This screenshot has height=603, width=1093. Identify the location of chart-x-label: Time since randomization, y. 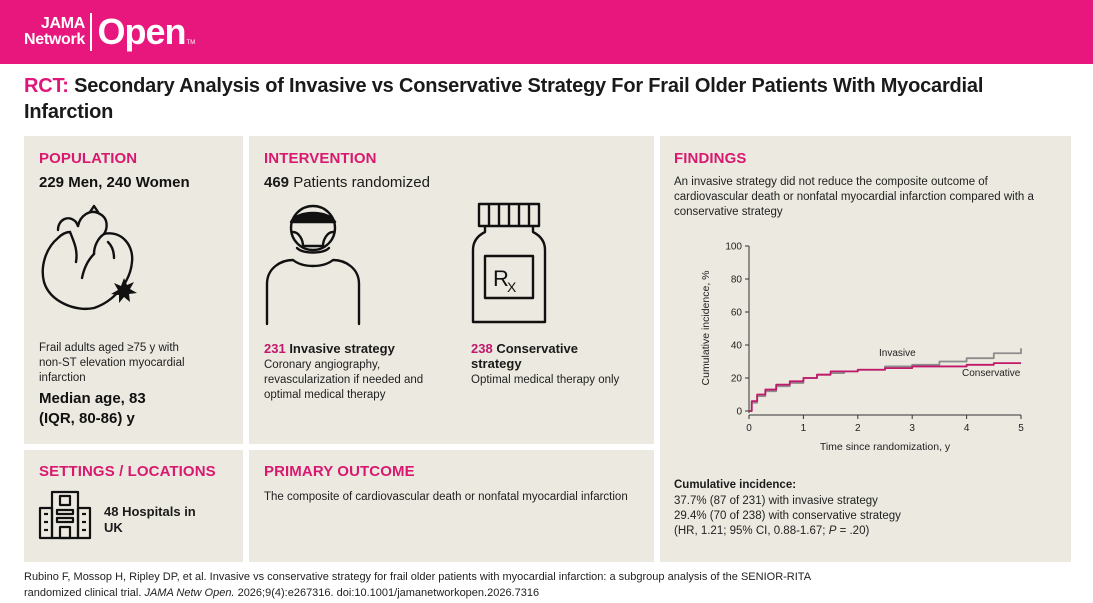
(885, 447).